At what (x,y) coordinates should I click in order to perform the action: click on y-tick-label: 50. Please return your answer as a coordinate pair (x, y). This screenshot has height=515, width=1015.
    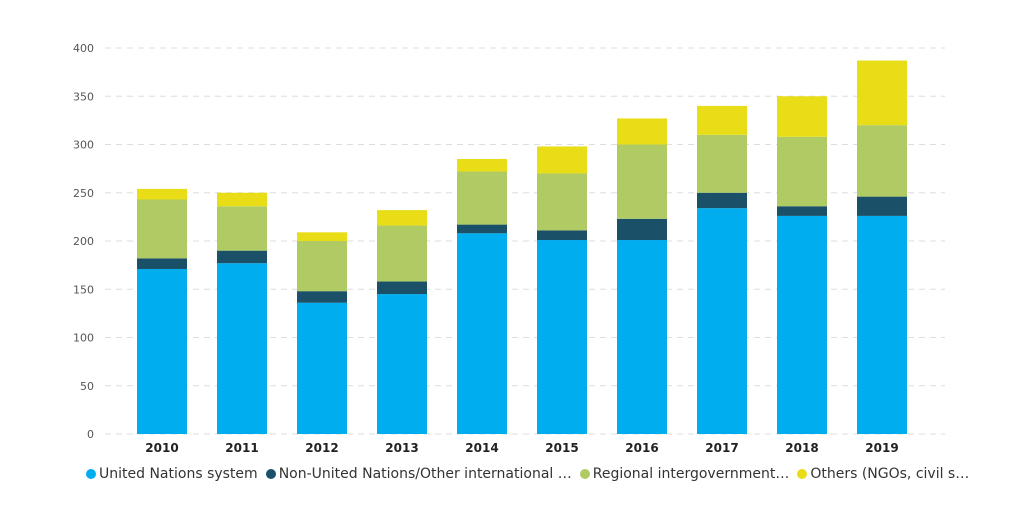
    Looking at the image, I should click on (87, 386).